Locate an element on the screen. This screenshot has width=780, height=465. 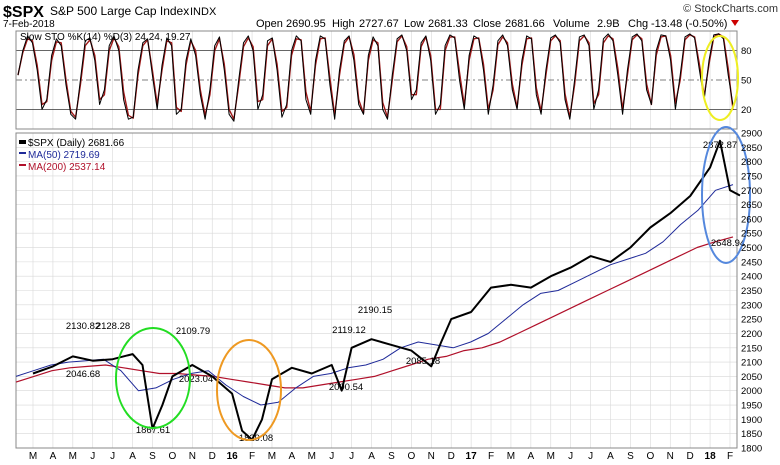
price-y-tick-label: 2700 is located at coordinates (751, 191).